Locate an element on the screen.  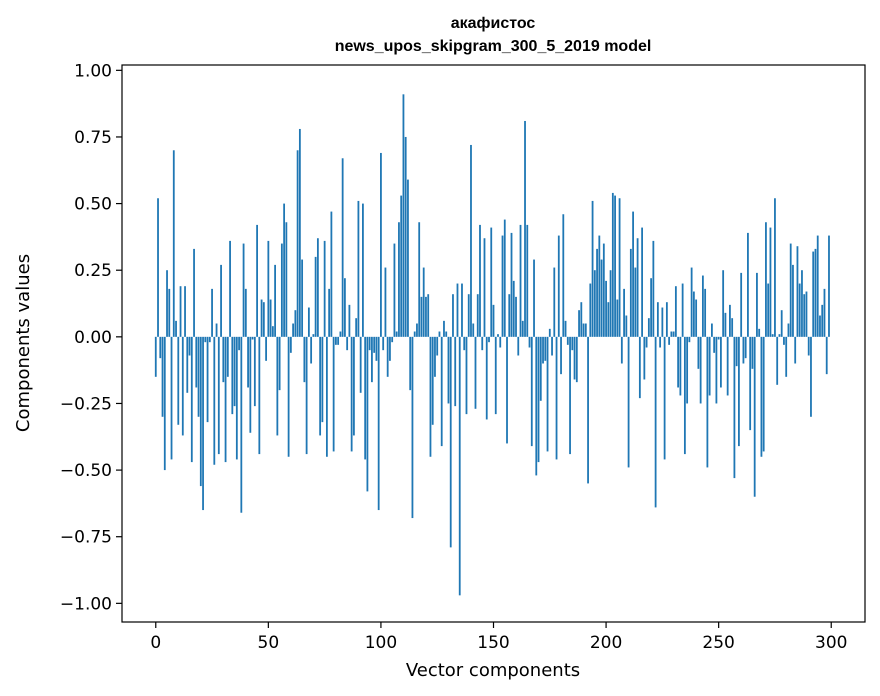
y-axis: 1.00 0.75 0.50 0.25 0.00 −0.25 −0.50 −0.75 −1.00 is located at coordinates (91, 337).